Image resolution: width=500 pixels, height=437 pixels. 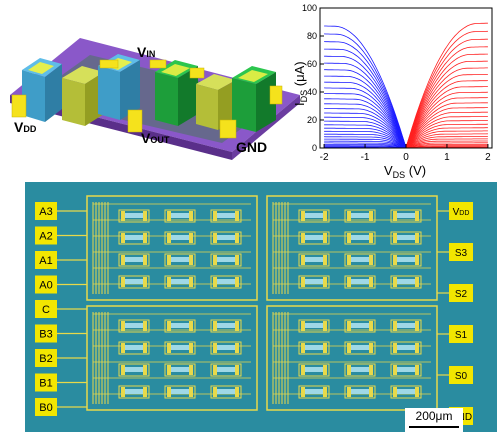 I want to click on label-vin: VIN, so click(x=146, y=52).